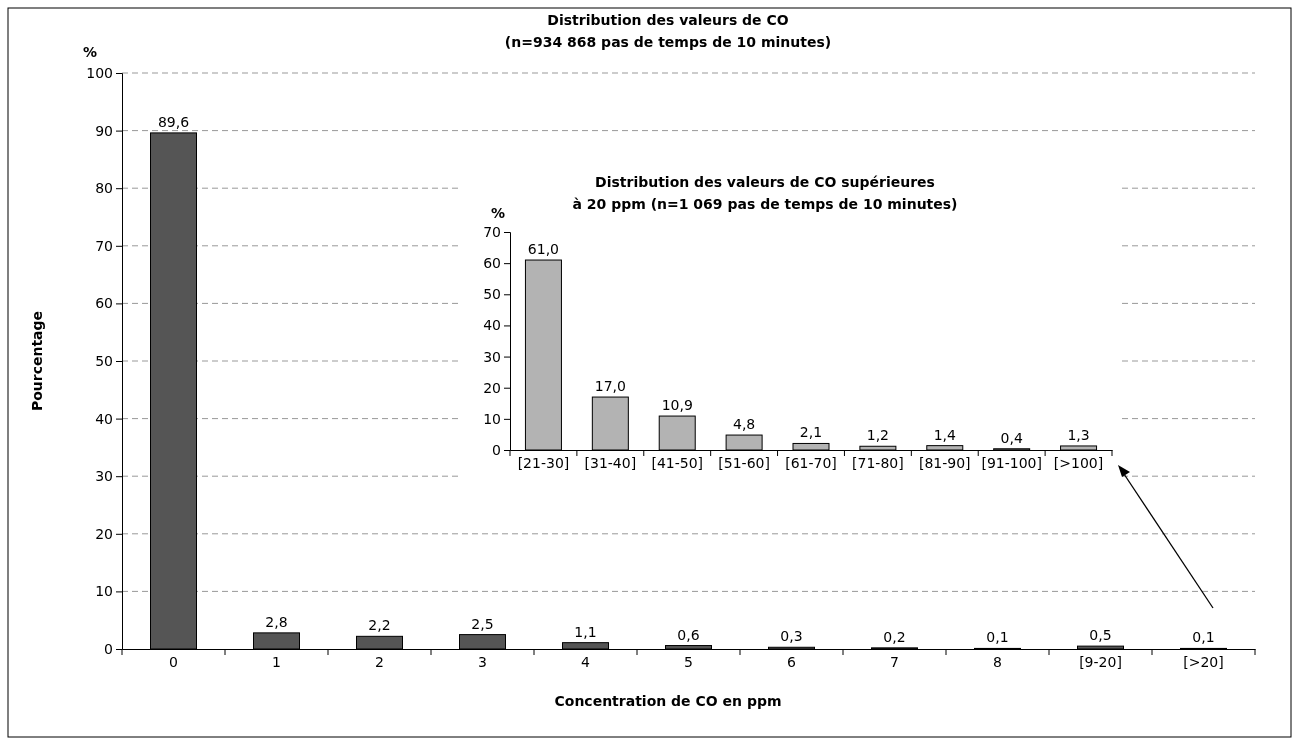 This screenshot has height=745, width=1300. Describe the element at coordinates (586, 661) in the screenshot. I see `x-tick-label: 4` at that location.